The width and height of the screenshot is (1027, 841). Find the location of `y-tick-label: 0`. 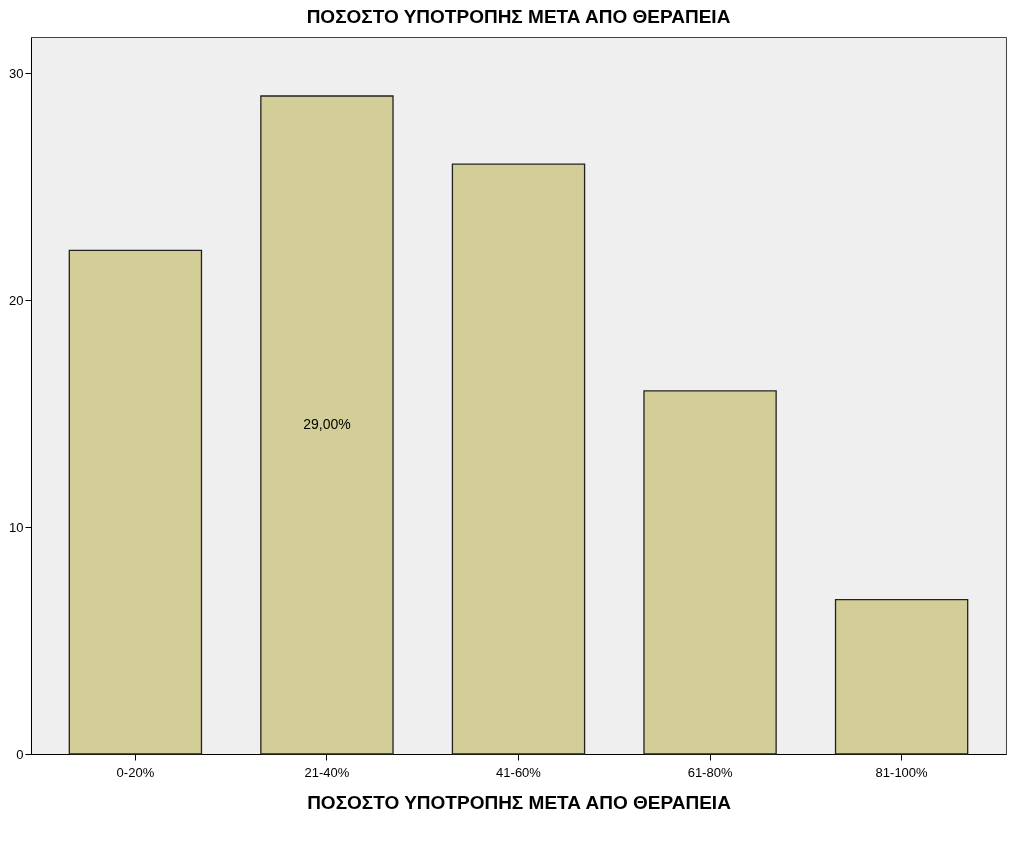

y-tick-label: 0 is located at coordinates (20, 754).